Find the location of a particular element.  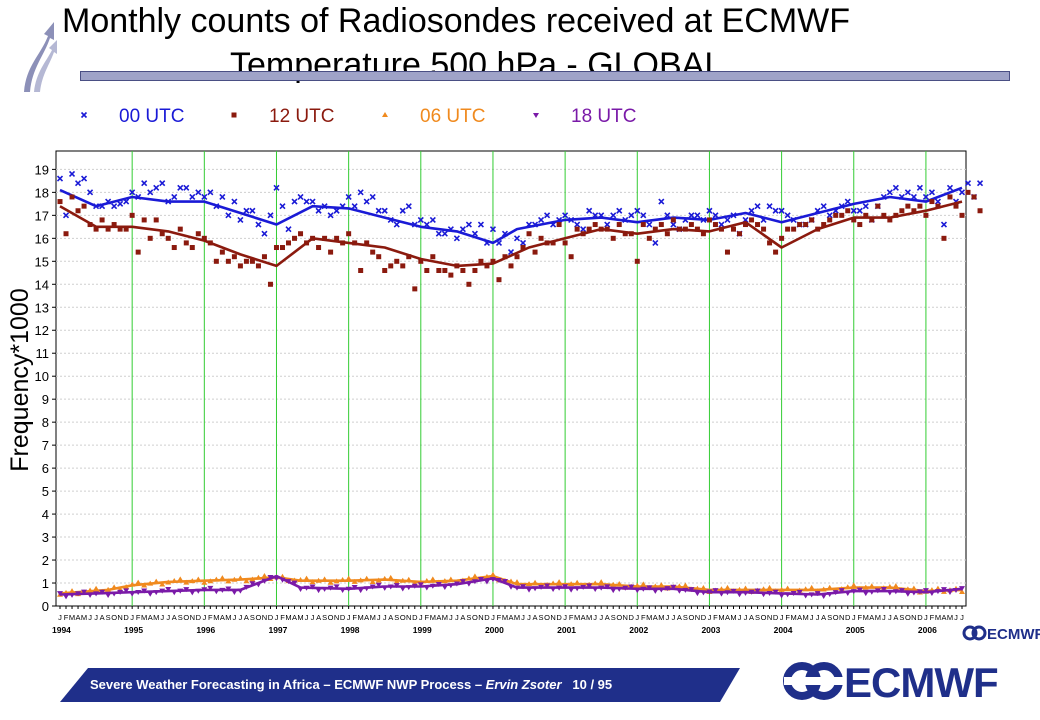

y-tick-label: 7 is located at coordinates (45, 445).